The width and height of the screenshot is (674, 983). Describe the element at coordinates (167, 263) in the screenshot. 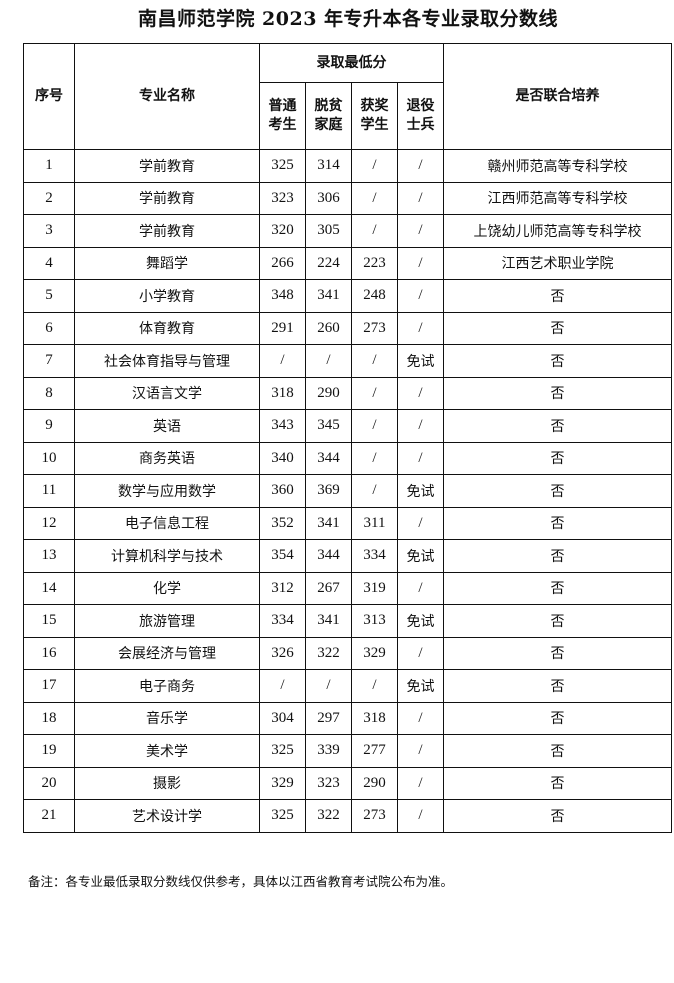

I see `cell-major: 舞蹈学` at that location.